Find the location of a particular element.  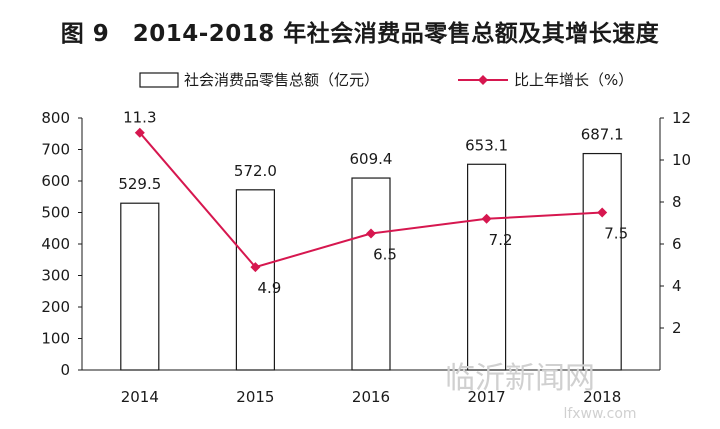

legend-label-bar: 社会消费品零售总额（亿元） is located at coordinates (281, 80).